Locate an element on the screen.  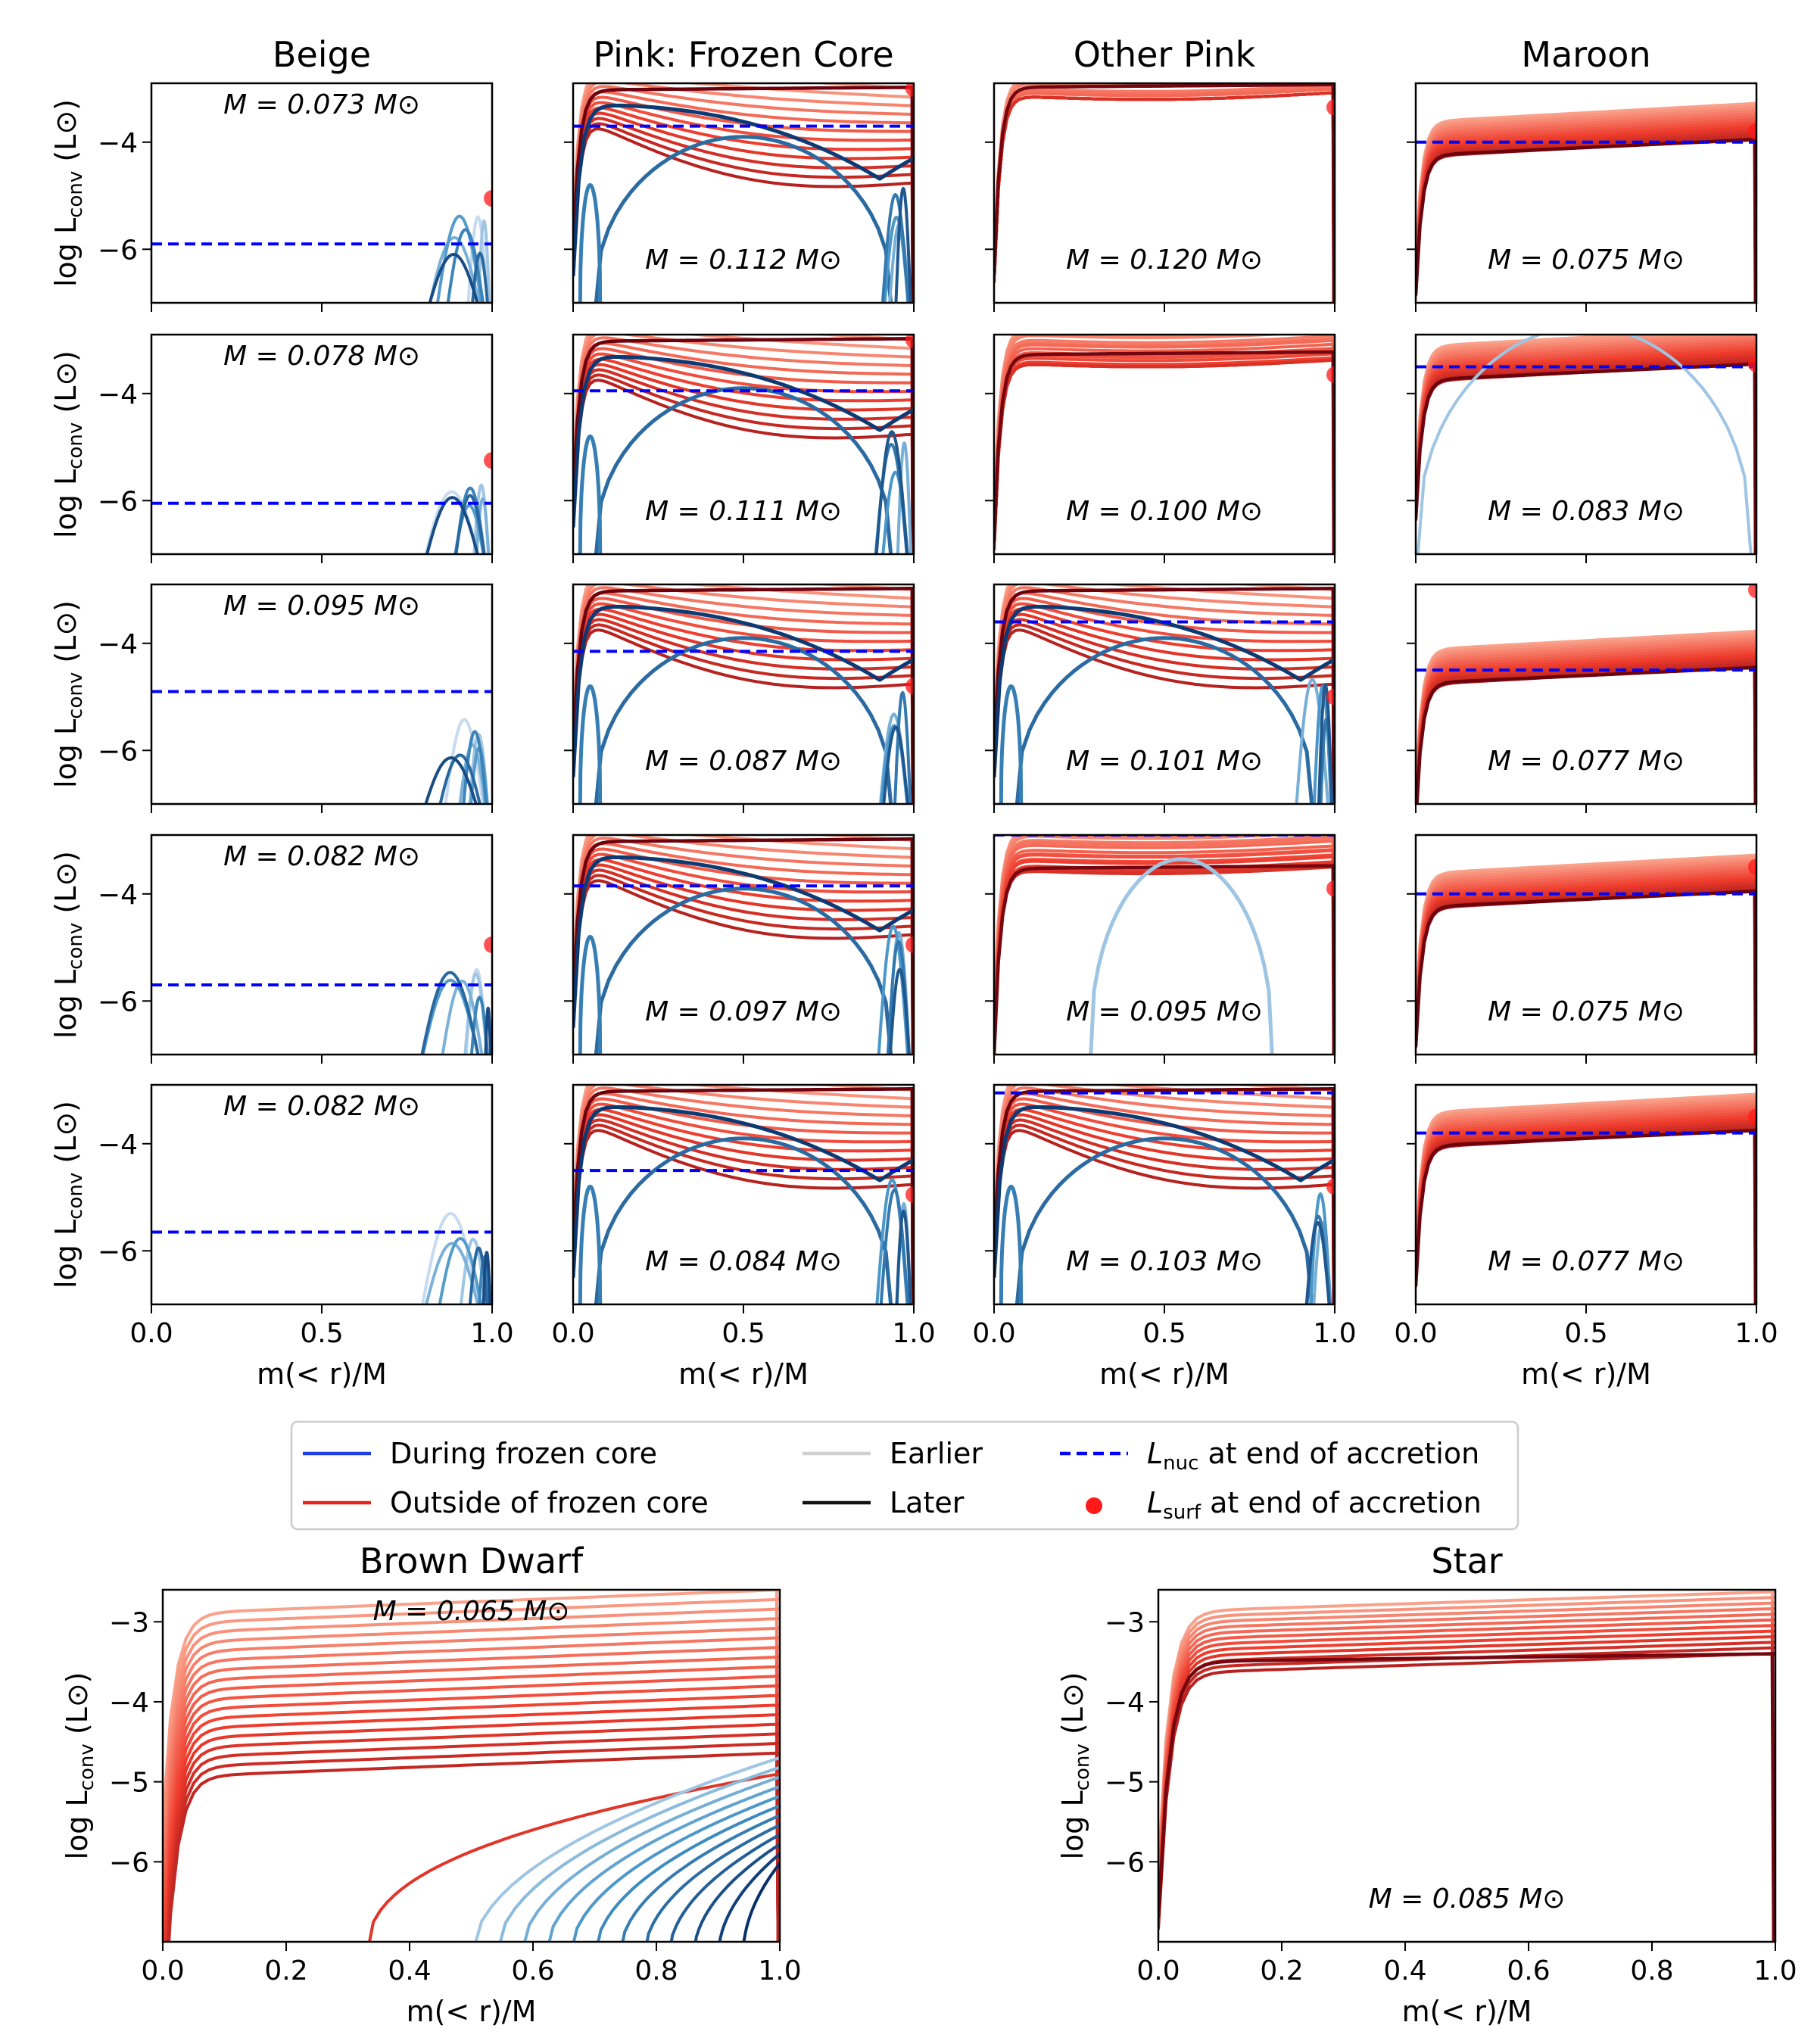
x-tick-label: 0.2 is located at coordinates (285, 1970).